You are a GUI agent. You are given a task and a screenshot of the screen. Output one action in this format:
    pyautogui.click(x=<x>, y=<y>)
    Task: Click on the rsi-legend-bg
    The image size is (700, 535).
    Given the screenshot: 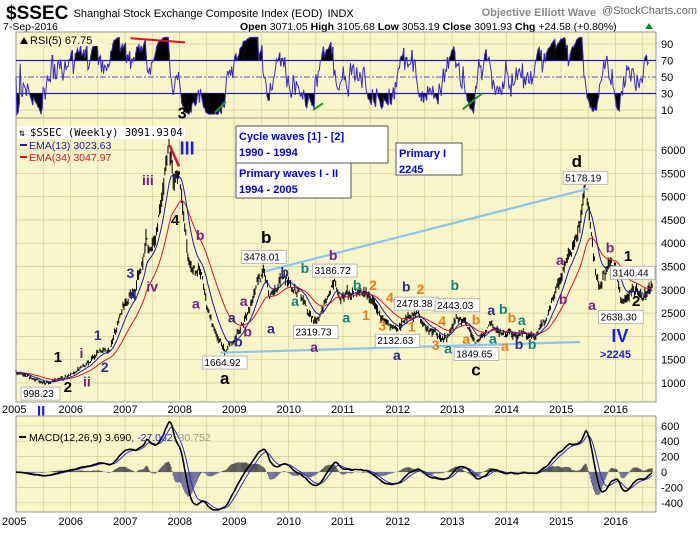 What is the action you would take?
    pyautogui.click(x=63, y=40)
    